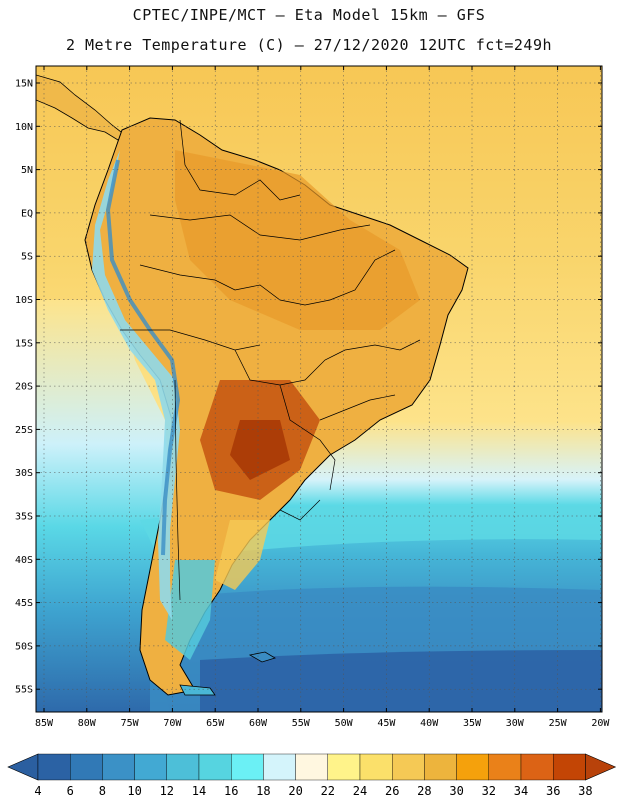 The image size is (618, 800). I want to click on lon-label: 65W, so click(215, 723).